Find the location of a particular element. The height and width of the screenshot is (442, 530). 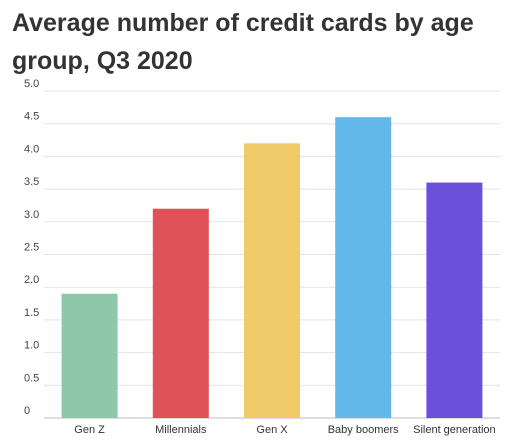

y-tick-label: 2.0 is located at coordinates (31, 280).